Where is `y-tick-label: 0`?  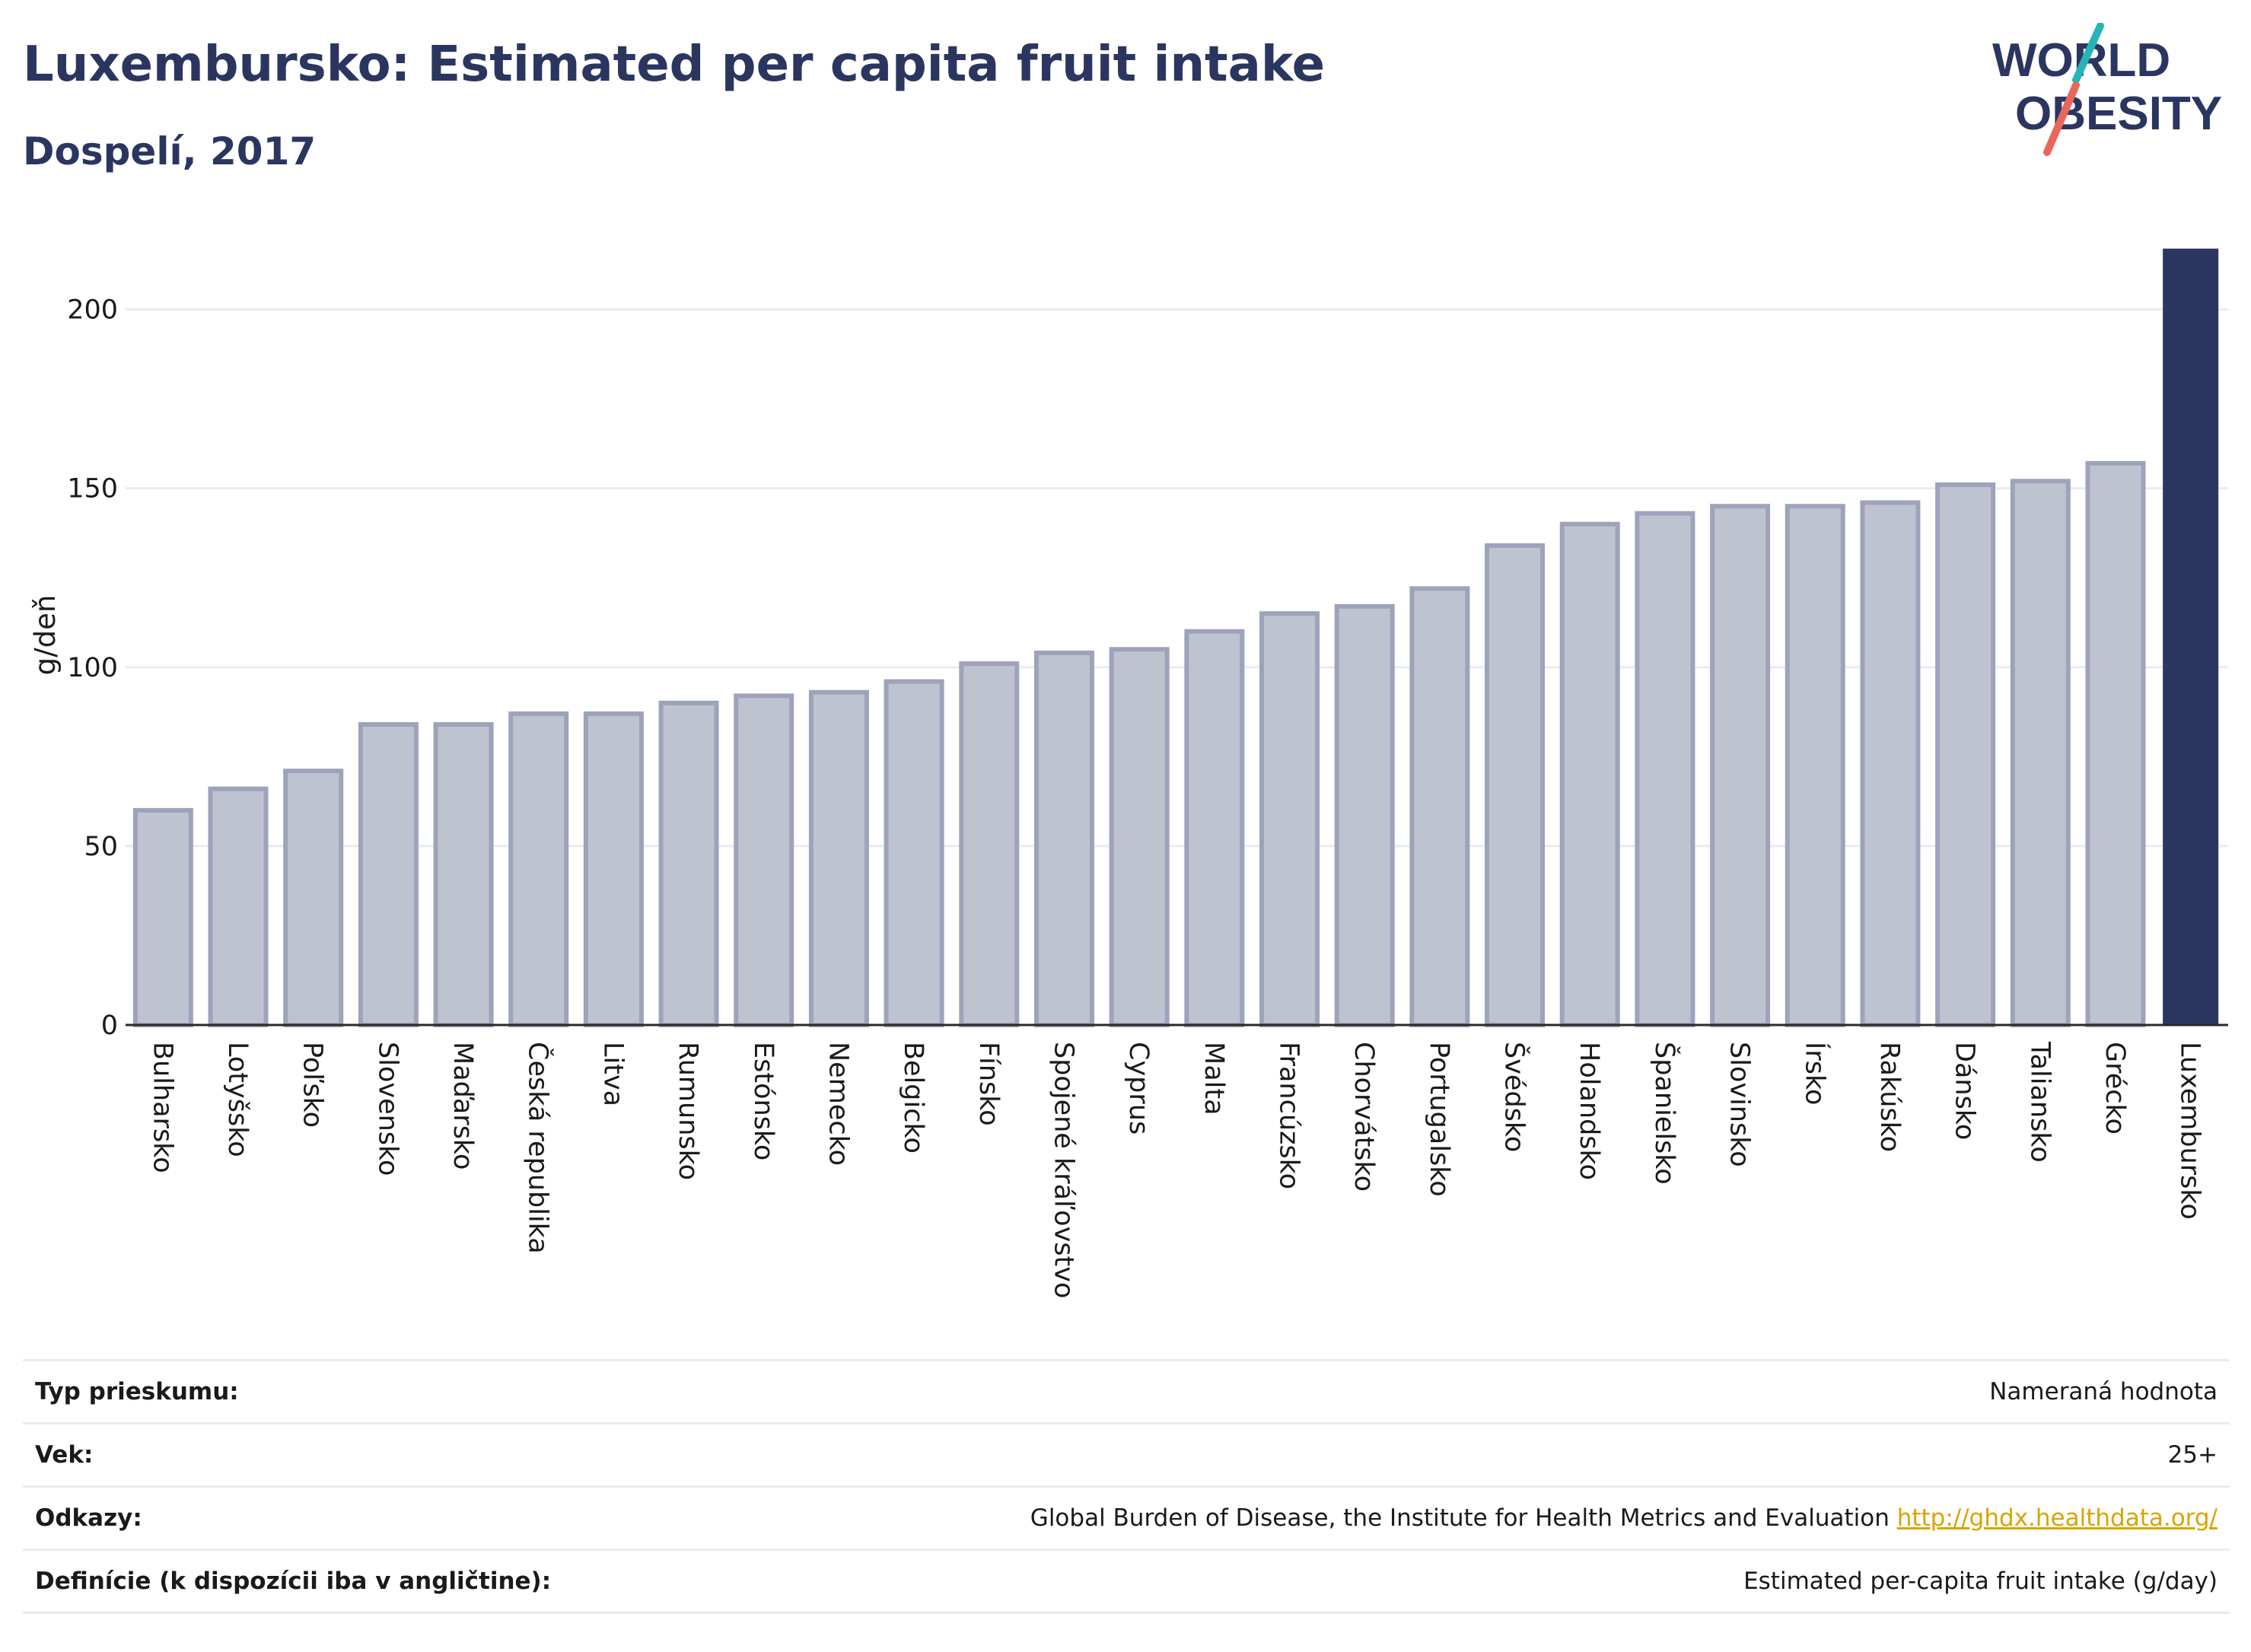 y-tick-label: 0 is located at coordinates (109, 1026).